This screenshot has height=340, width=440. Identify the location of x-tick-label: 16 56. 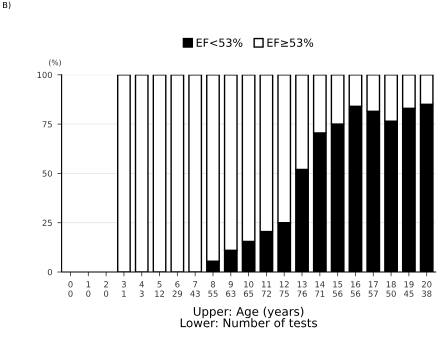
(355, 289).